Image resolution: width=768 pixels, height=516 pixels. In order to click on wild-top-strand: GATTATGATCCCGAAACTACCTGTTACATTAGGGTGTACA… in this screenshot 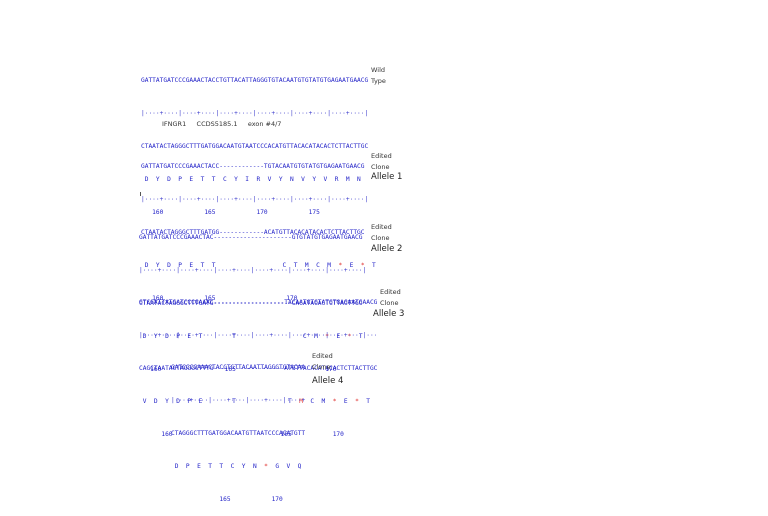, I will do `click(255, 80)`.